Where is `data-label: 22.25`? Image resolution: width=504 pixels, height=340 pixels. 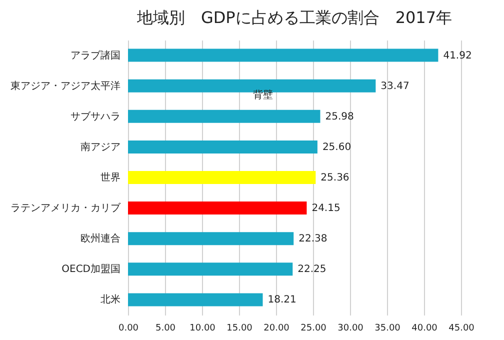
data-label: 22.25 is located at coordinates (312, 270).